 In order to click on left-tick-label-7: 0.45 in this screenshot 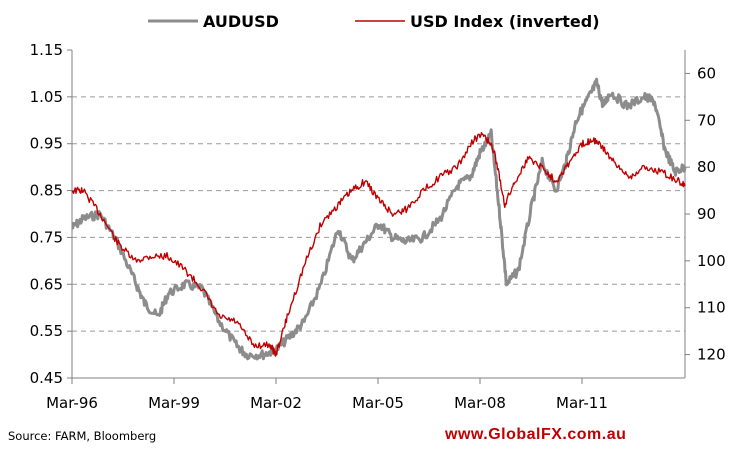, I will do `click(46, 378)`.